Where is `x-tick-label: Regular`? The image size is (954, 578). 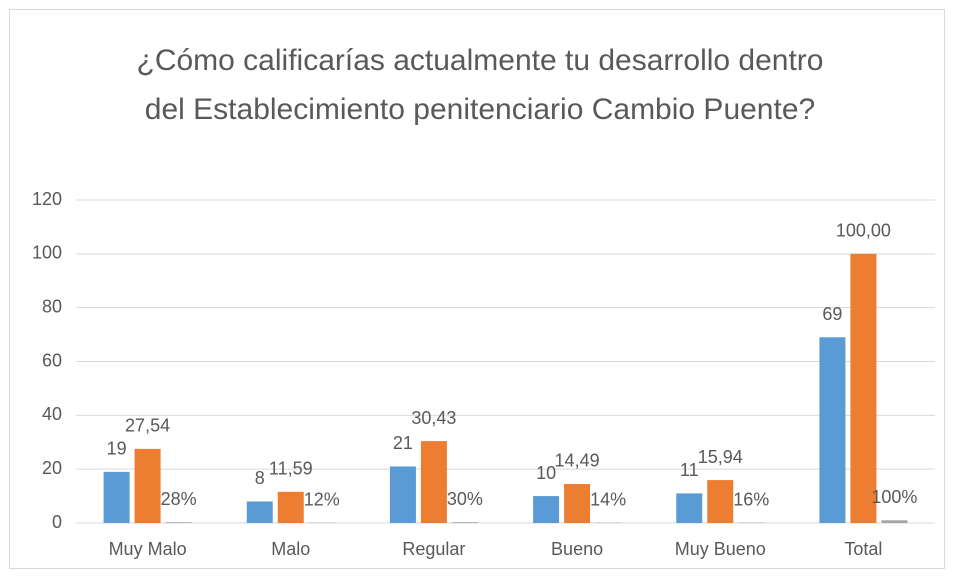
x-tick-label: Regular is located at coordinates (433, 549).